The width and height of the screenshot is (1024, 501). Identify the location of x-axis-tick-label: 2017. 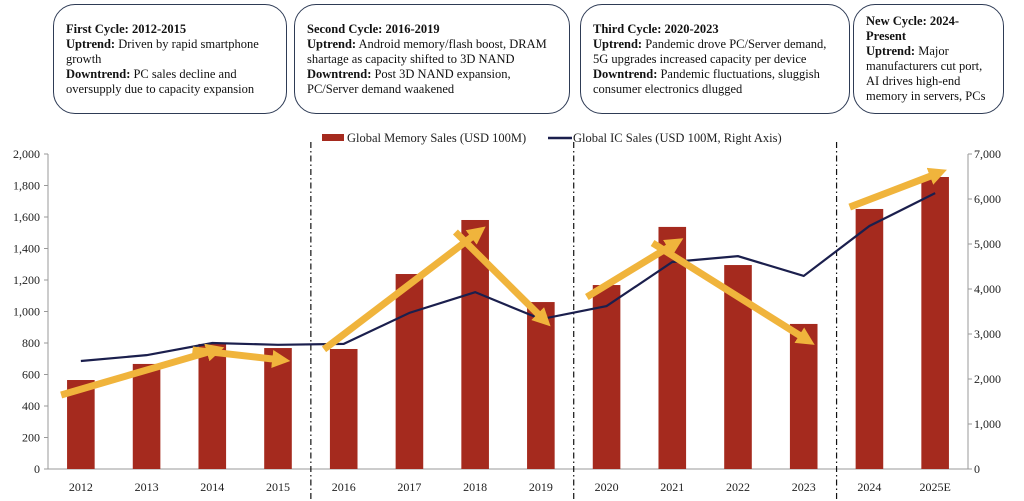
(409, 487).